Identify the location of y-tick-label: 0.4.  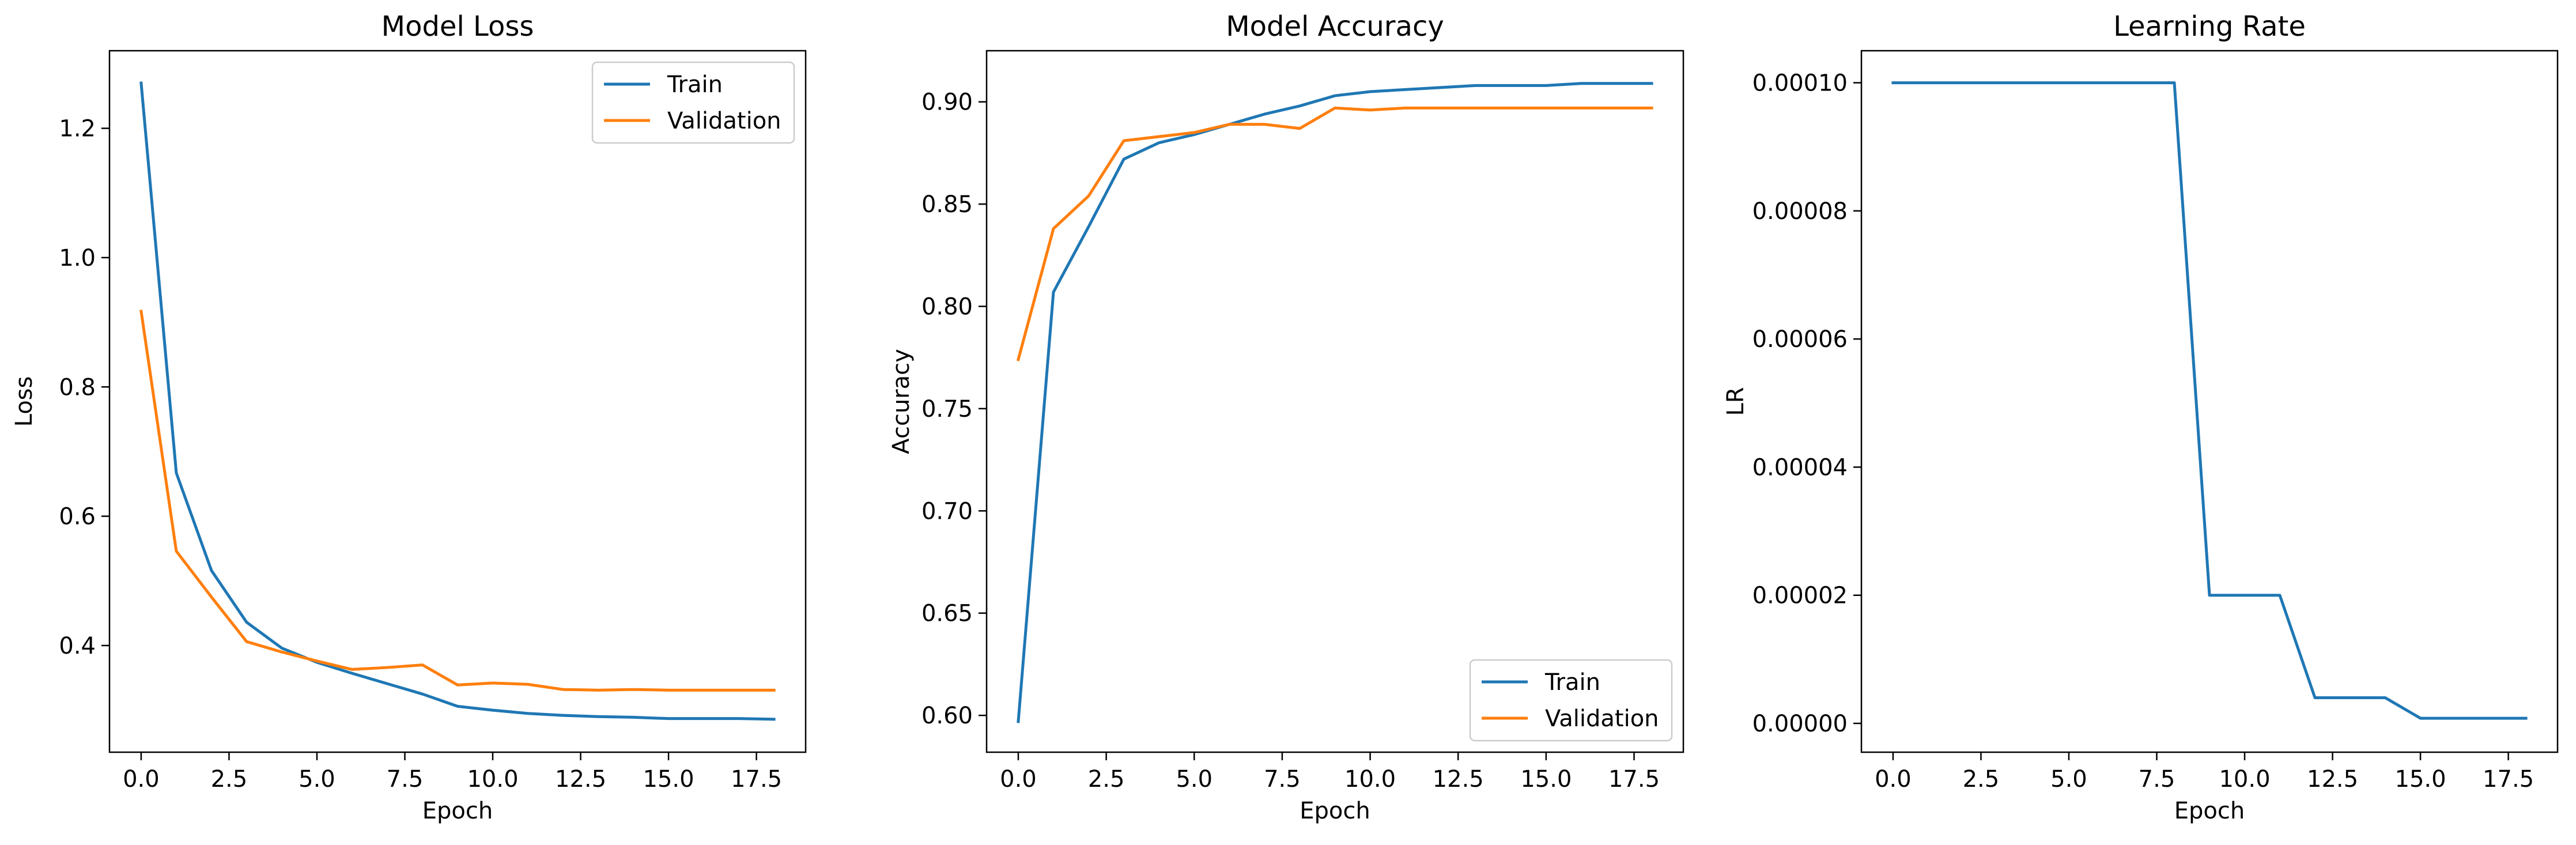
(77, 646).